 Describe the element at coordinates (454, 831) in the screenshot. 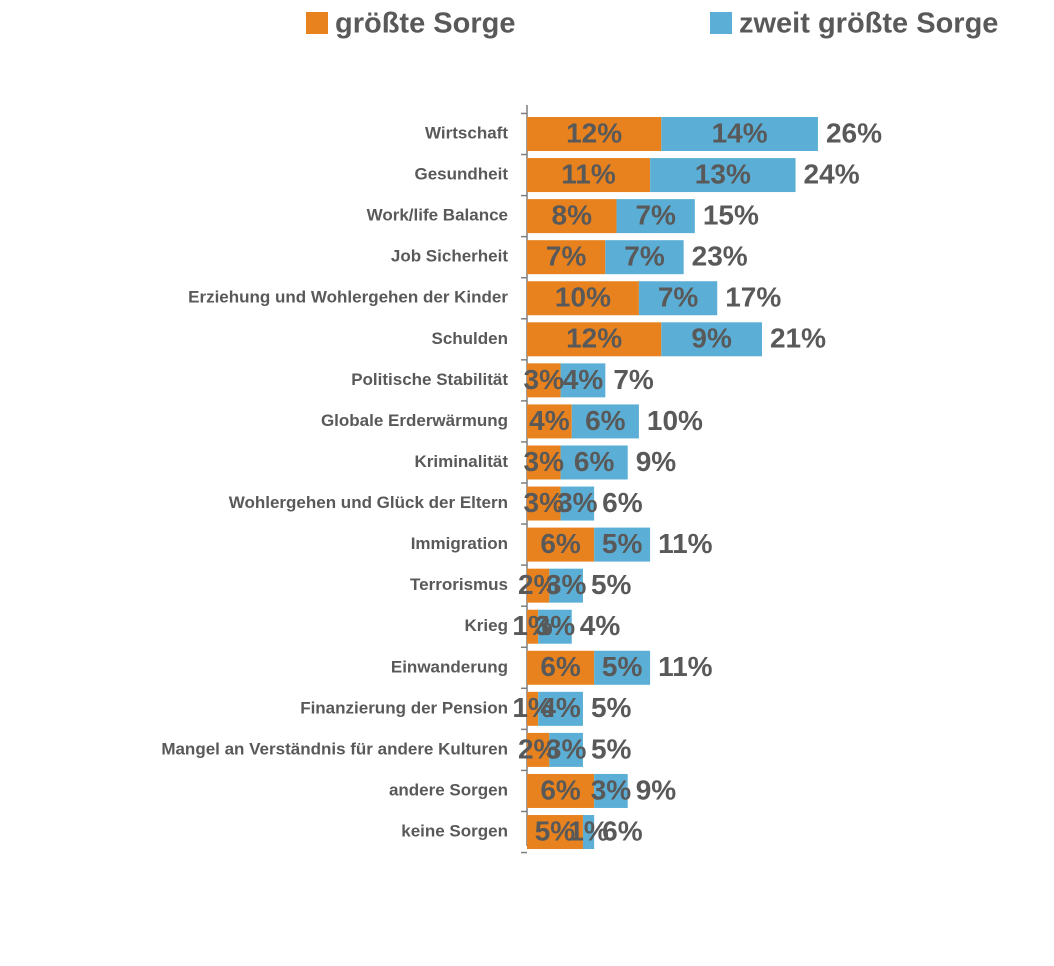

I see `category-label: keine Sorgen` at that location.